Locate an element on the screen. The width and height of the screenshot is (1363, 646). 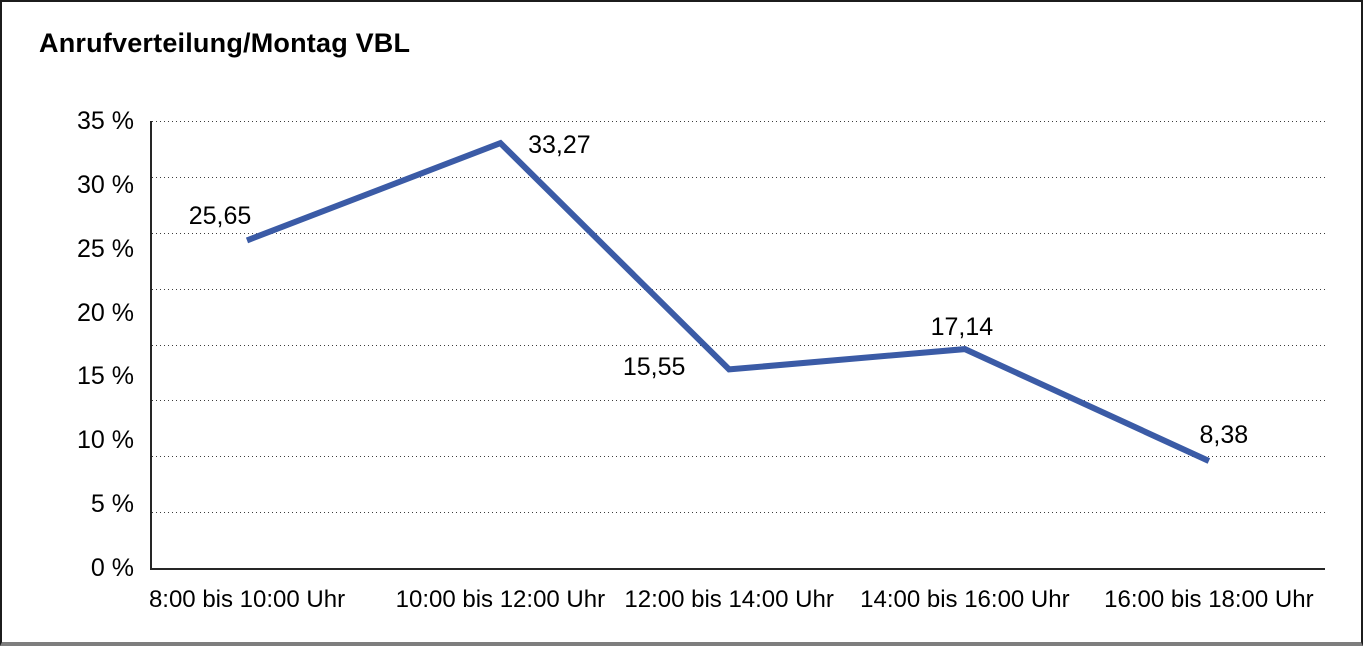
x-axis-category-label: 14:00 bis 16:00 Uhr is located at coordinates (965, 599).